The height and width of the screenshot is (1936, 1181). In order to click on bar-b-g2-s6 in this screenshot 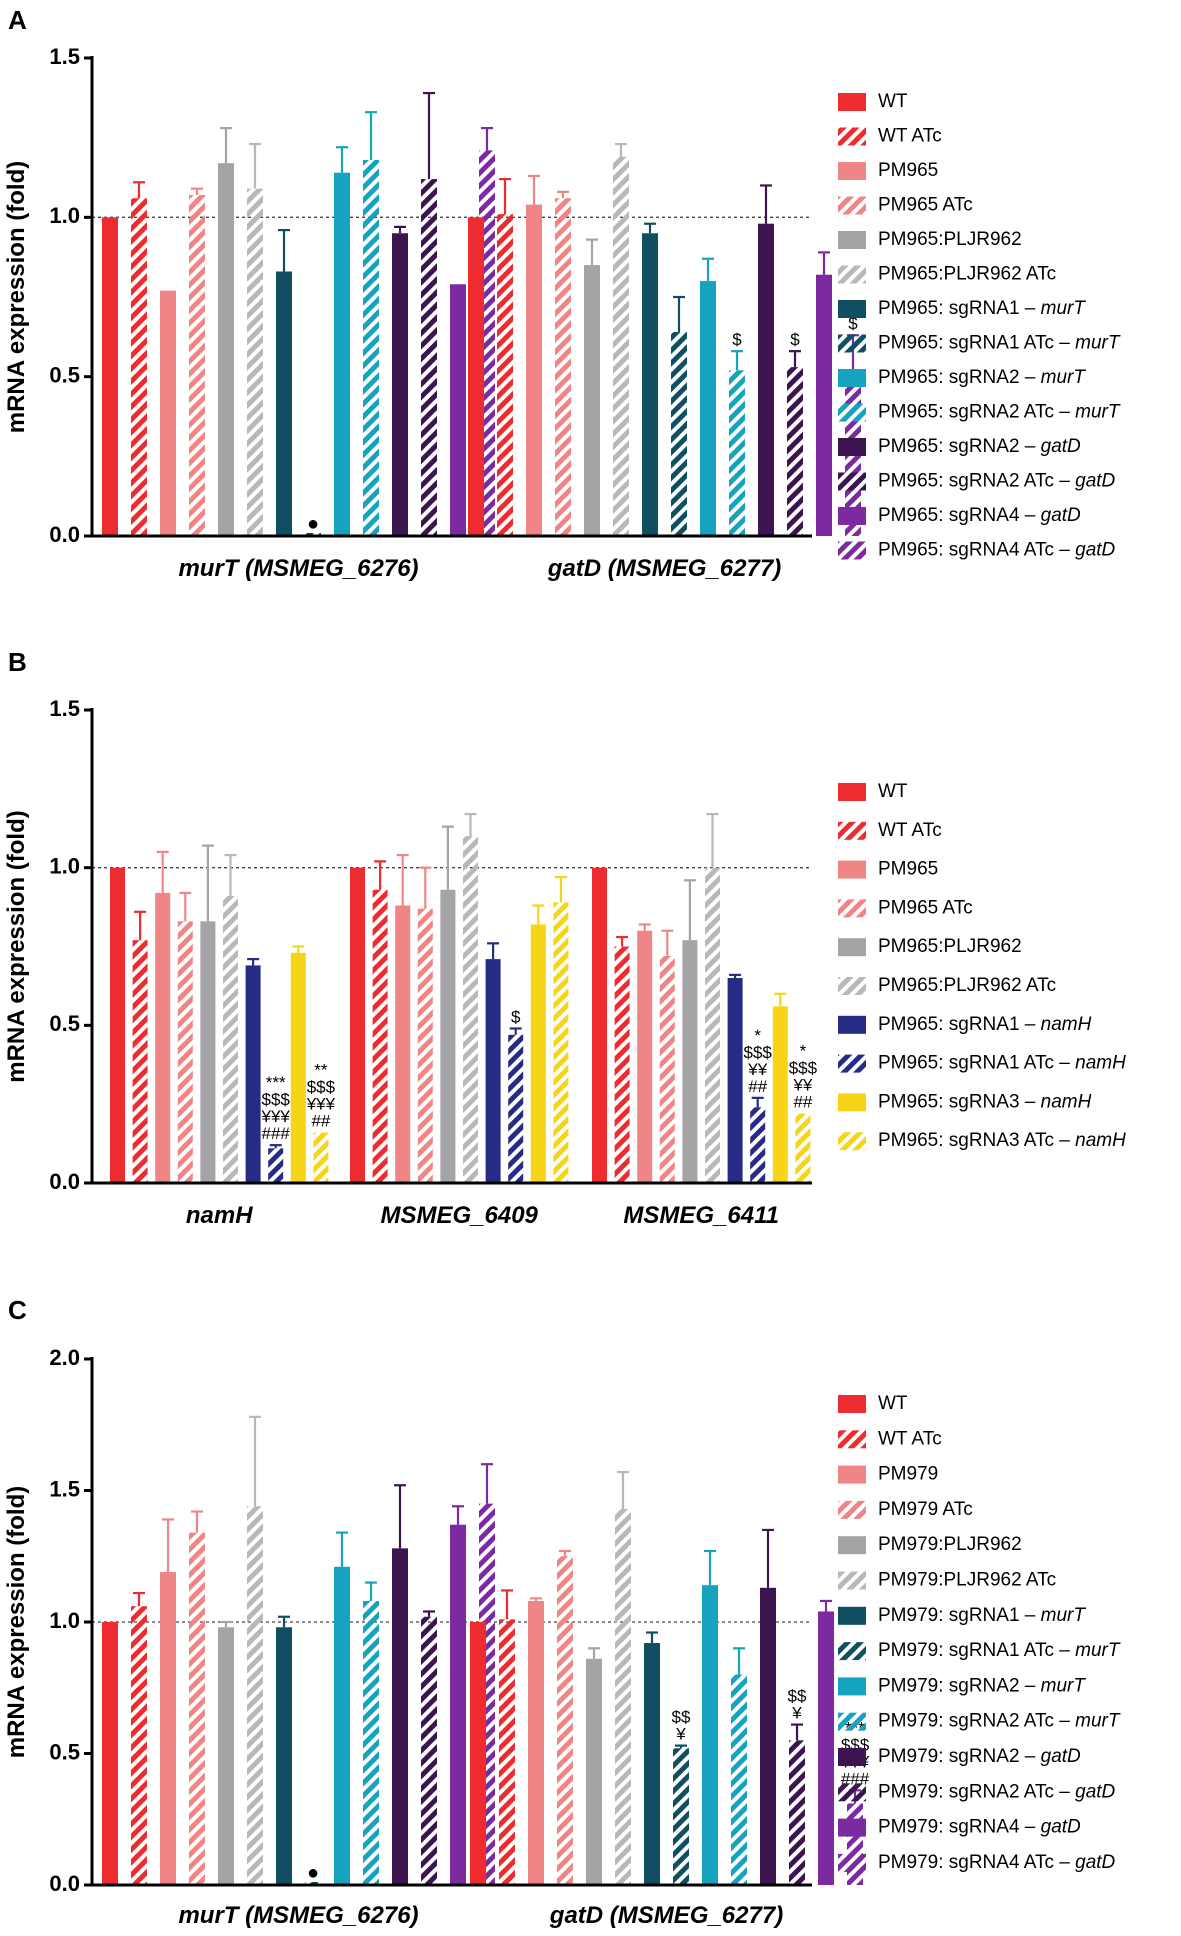, I will do `click(735, 1080)`.